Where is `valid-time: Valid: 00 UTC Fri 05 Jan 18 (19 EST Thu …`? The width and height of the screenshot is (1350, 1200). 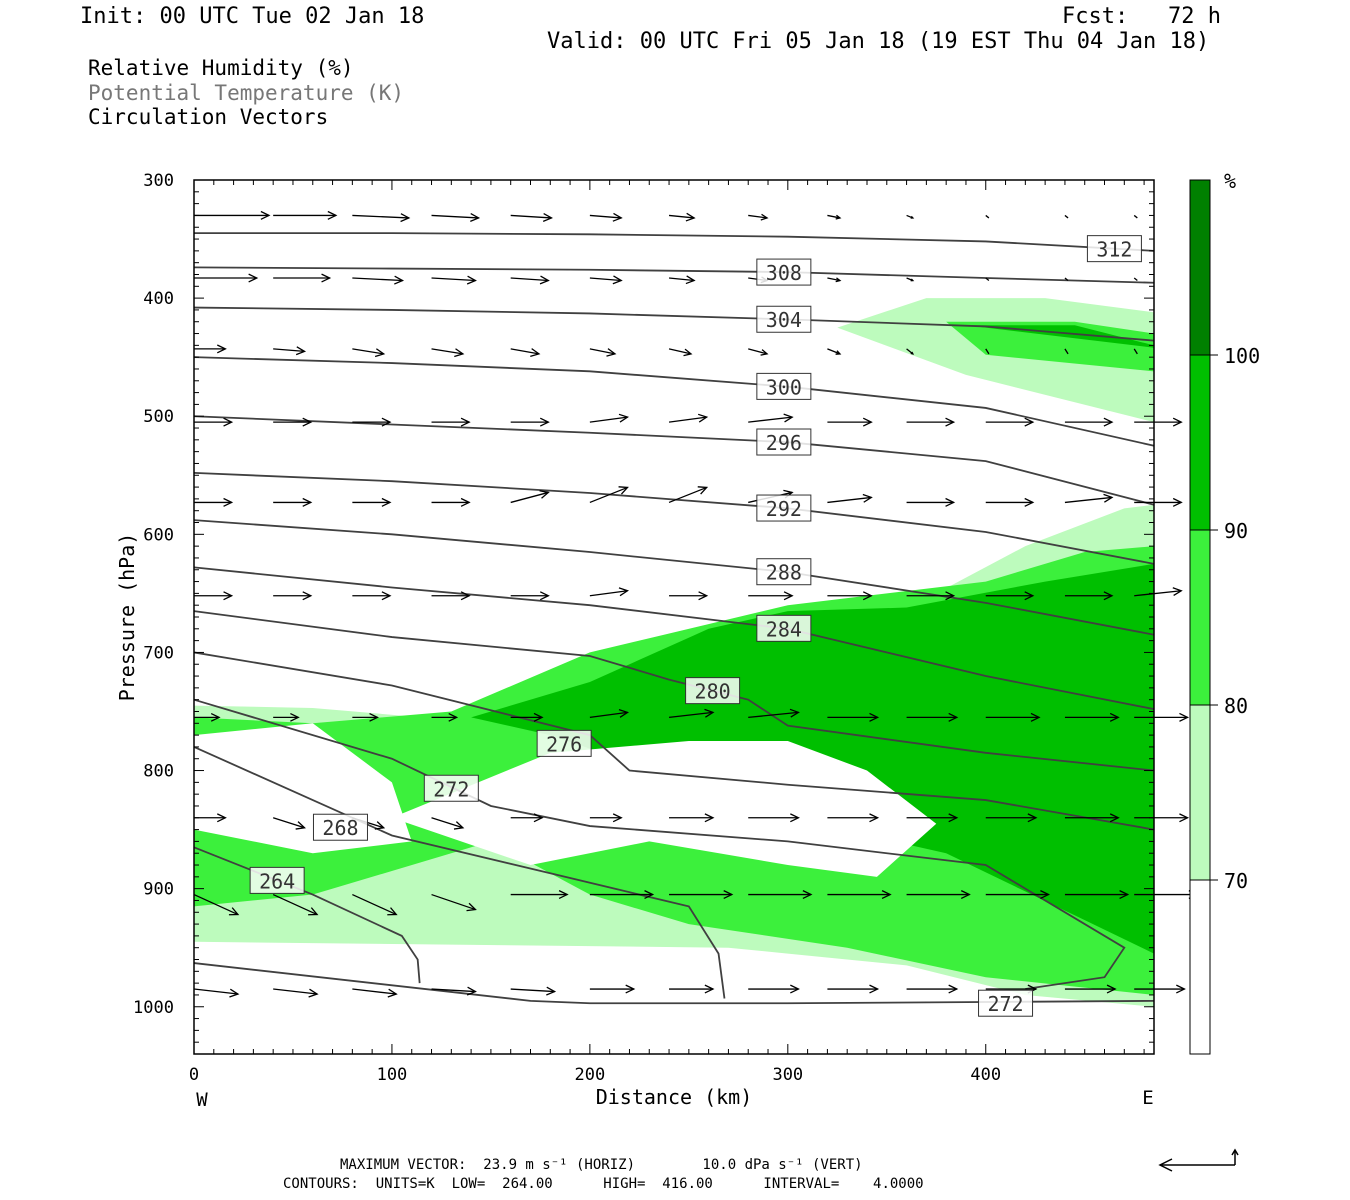
valid-time: Valid: 00 UTC Fri 05 Jan 18 (19 EST Thu … is located at coordinates (878, 41).